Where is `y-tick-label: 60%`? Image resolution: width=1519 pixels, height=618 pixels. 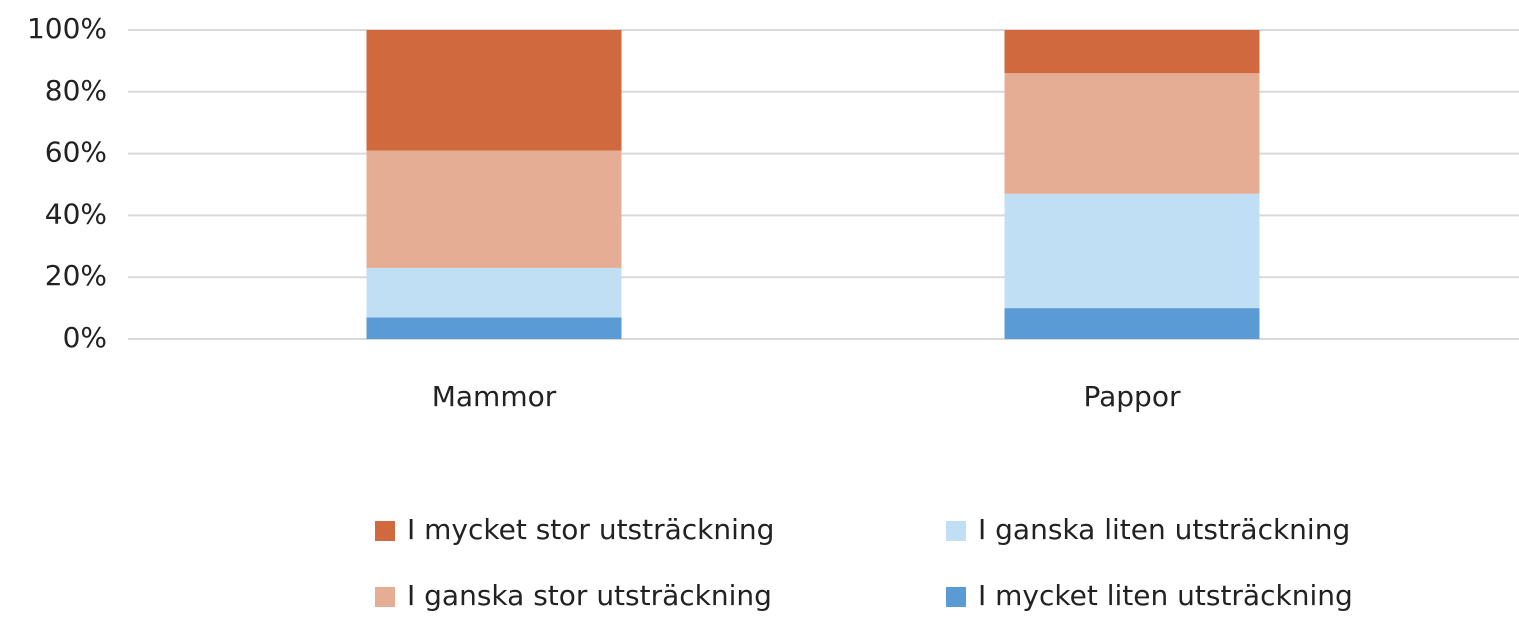 y-tick-label: 60% is located at coordinates (76, 152).